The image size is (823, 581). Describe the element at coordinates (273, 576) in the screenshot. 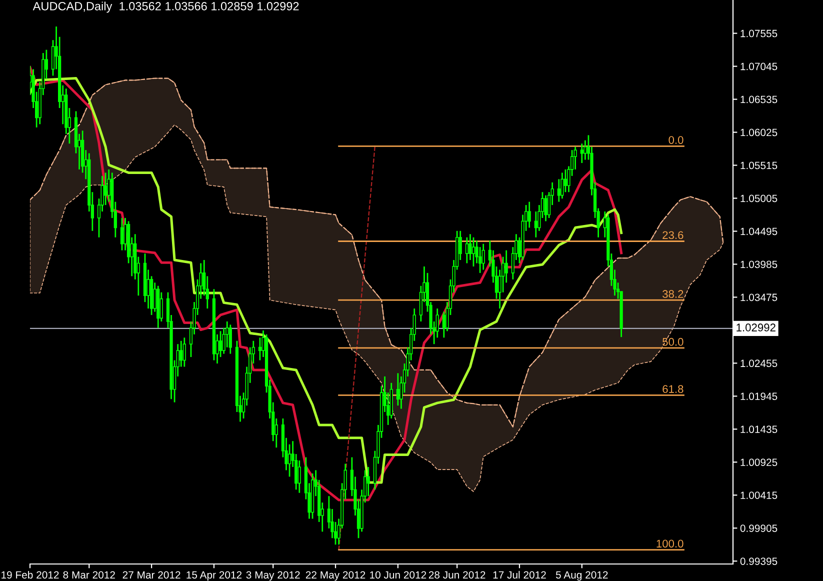

I see `x-tick-label: 3 May 2012` at that location.